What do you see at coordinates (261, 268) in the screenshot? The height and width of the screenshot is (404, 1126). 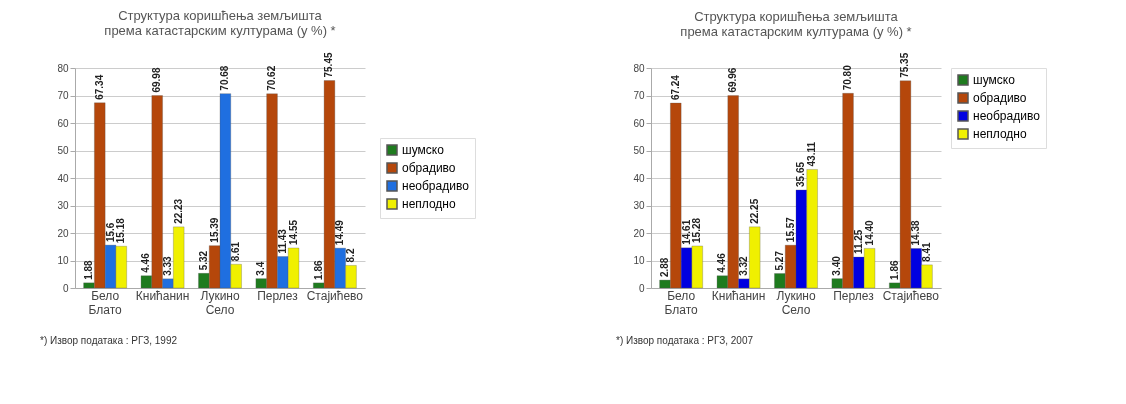 I see `data-label: 3.4` at bounding box center [261, 268].